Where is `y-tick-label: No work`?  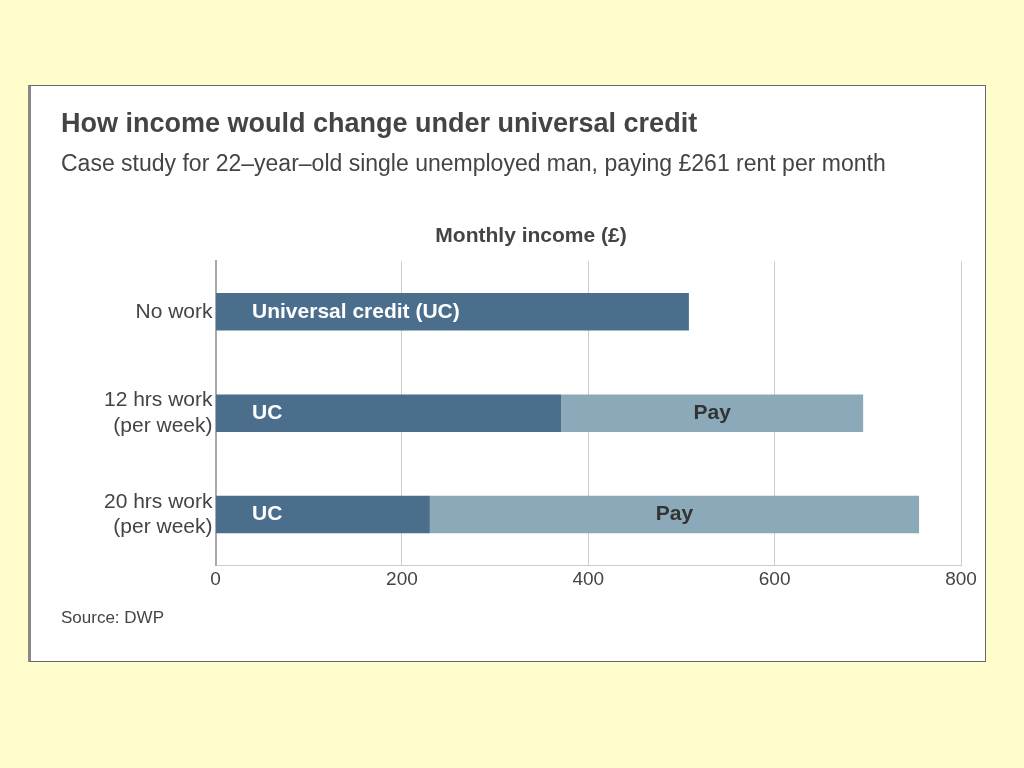 y-tick-label: No work is located at coordinates (174, 310).